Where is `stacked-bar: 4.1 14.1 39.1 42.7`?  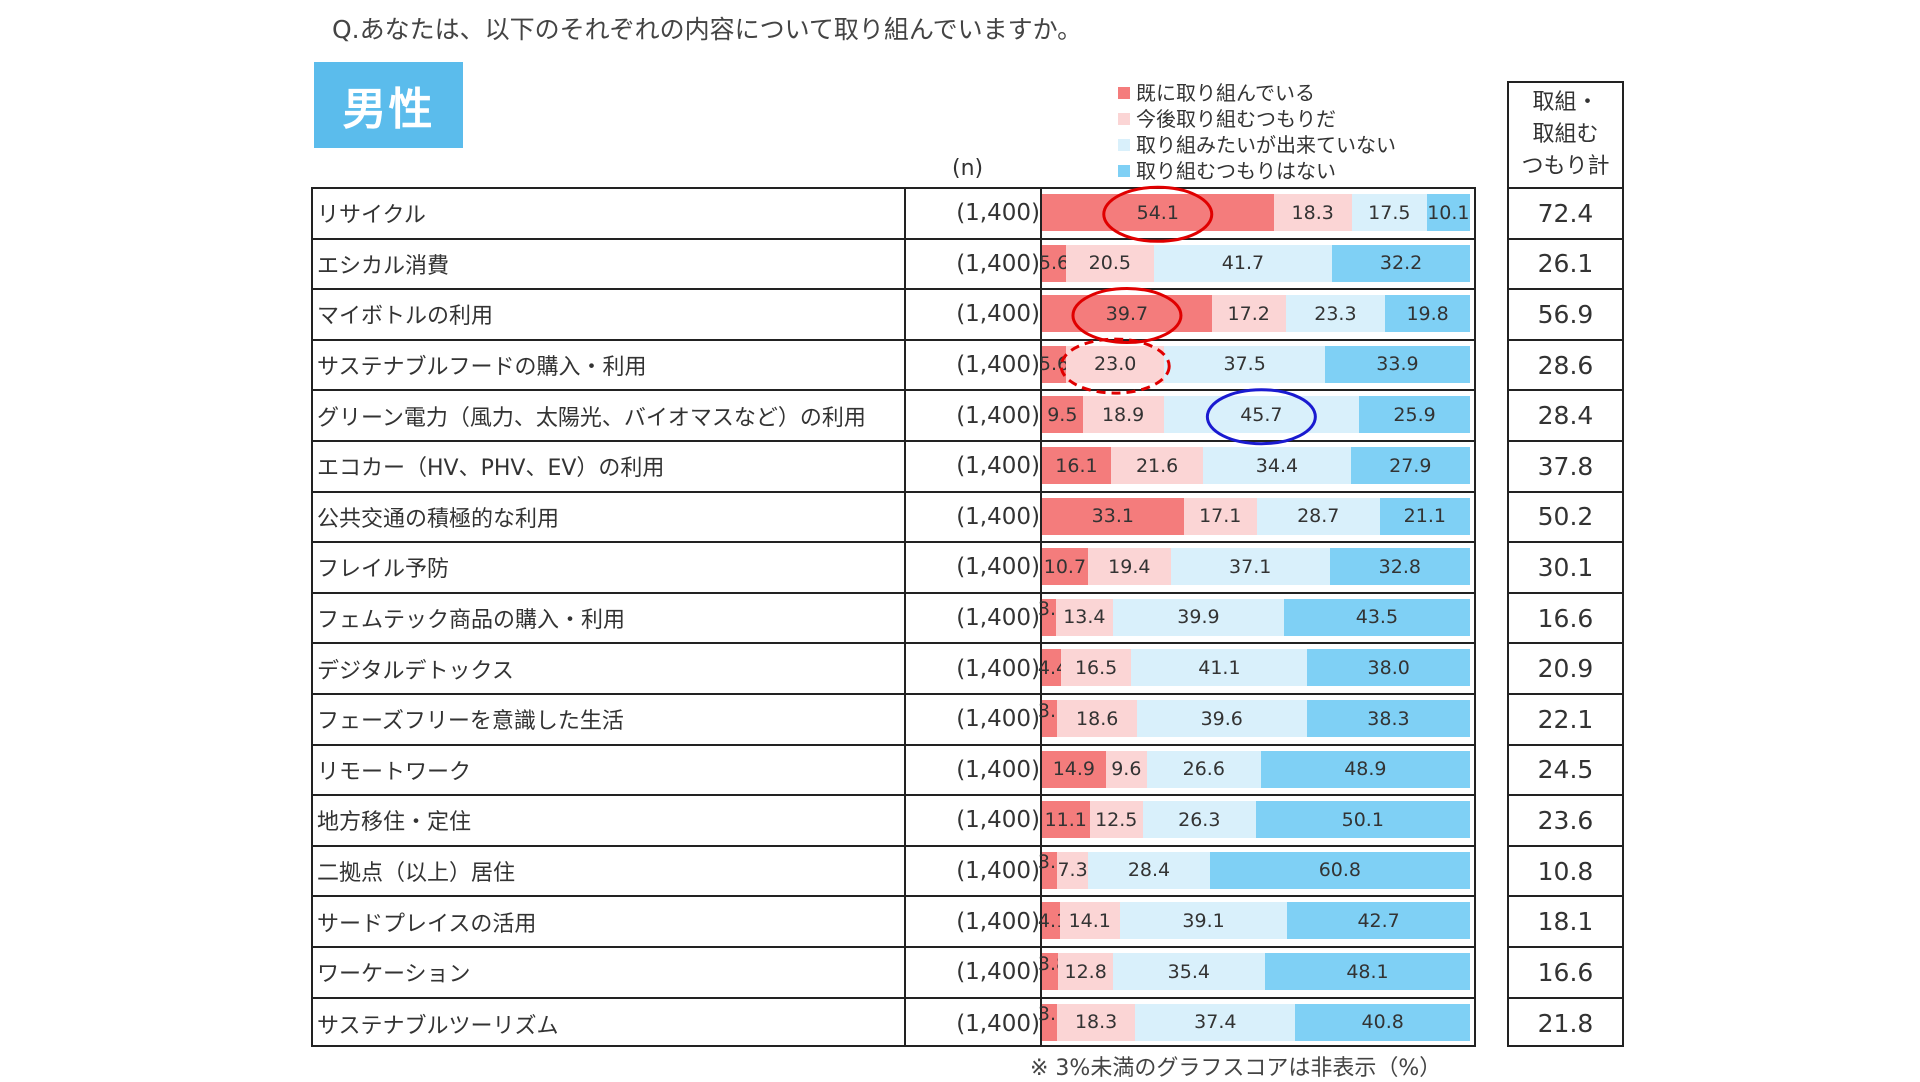
stacked-bar: 4.1 14.1 39.1 42.7 is located at coordinates (1254, 921).